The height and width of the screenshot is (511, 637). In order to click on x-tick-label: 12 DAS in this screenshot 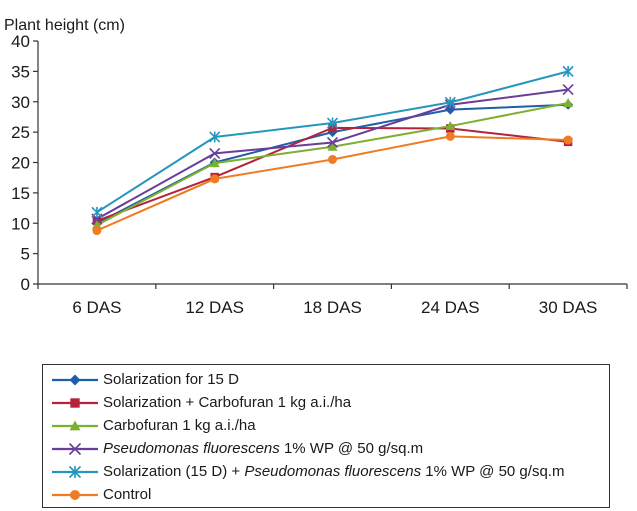, I will do `click(214, 307)`.